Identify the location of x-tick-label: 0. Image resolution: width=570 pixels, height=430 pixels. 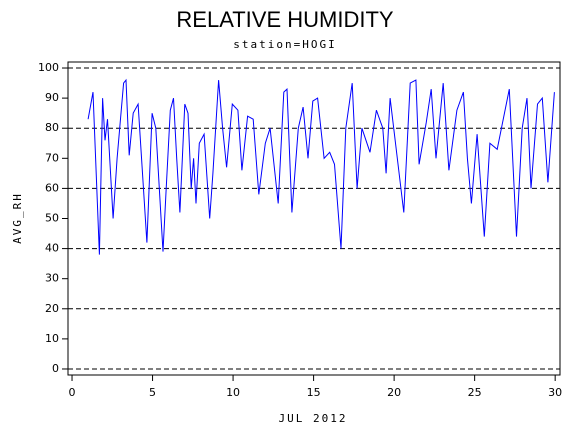
(72, 392).